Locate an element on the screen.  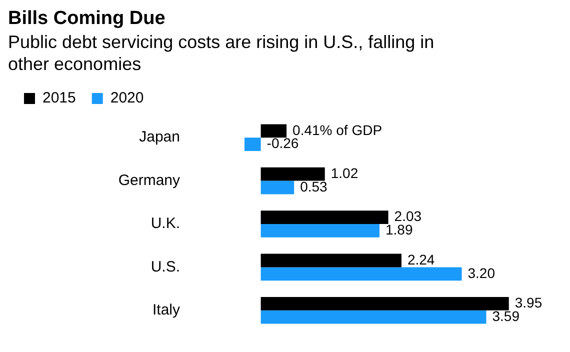
data-label: 1.89 is located at coordinates (399, 230).